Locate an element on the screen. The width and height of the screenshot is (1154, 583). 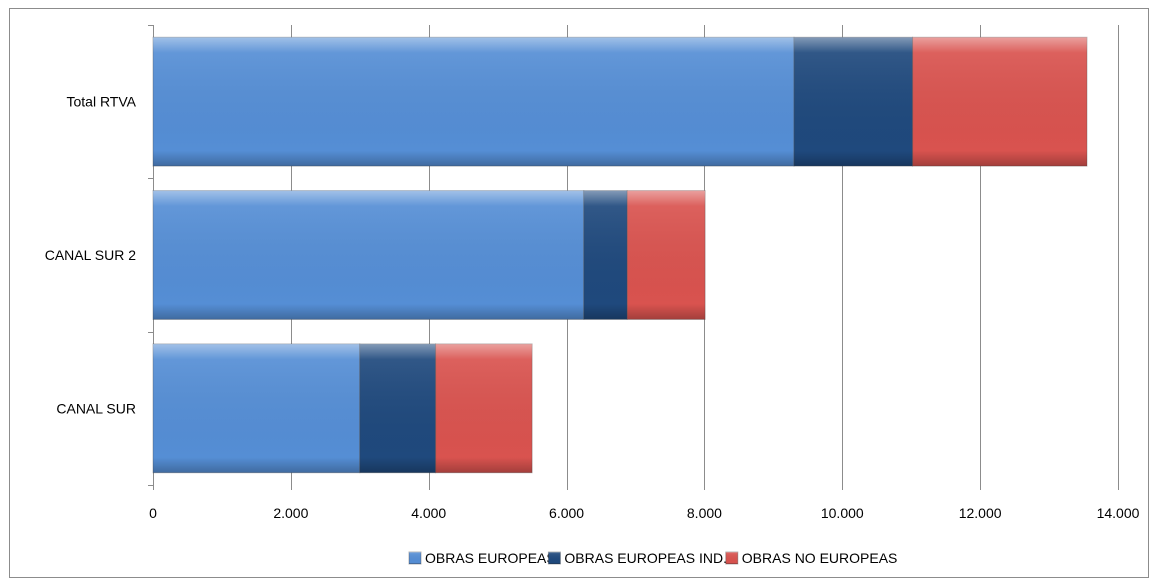
category-label: CANAL SUR 2 is located at coordinates (91, 255).